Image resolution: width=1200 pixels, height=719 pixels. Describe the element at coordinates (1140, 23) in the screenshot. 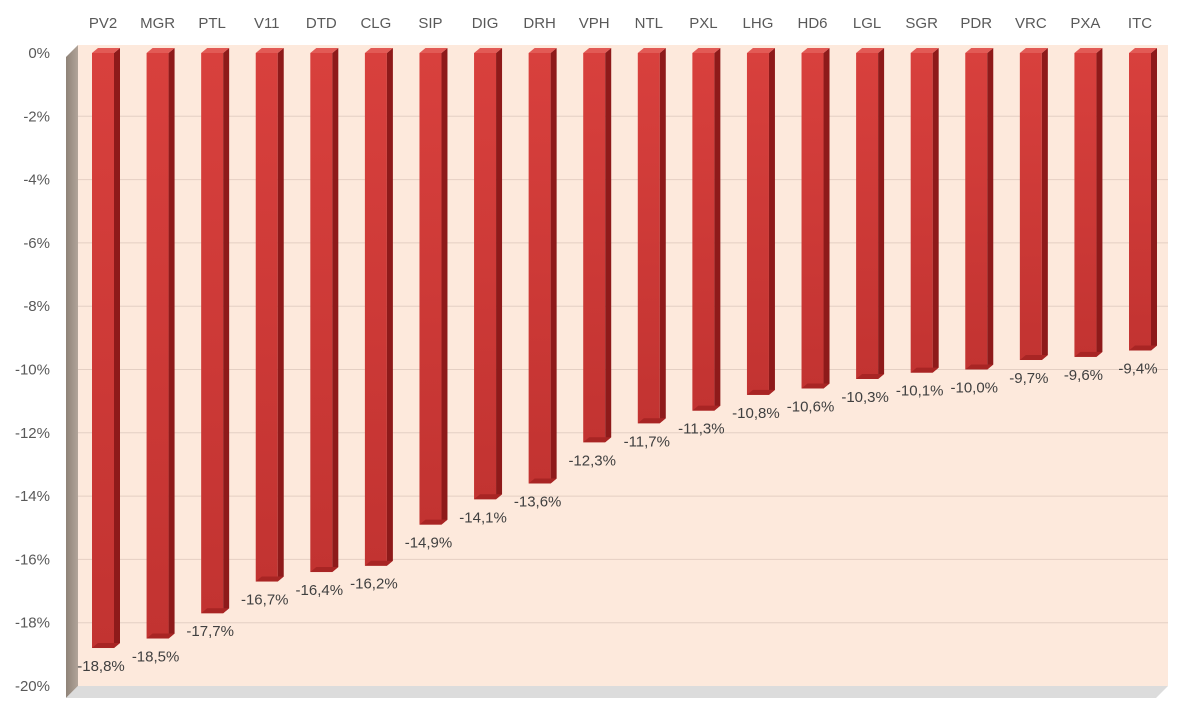

I see `category-label: ITC` at that location.